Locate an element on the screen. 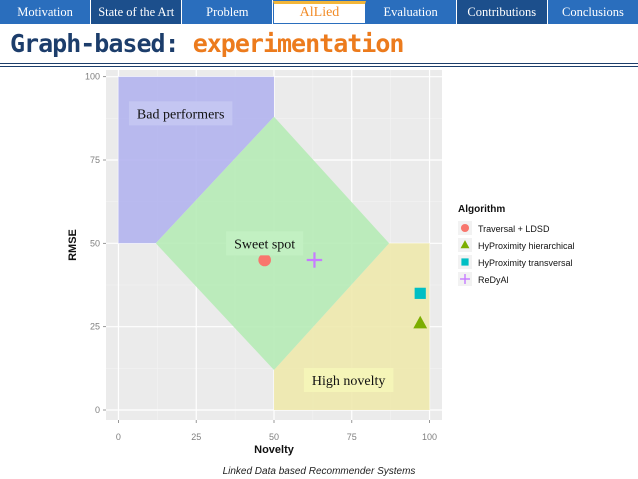 The width and height of the screenshot is (638, 479). bad-performers-label-box is located at coordinates (180, 113).